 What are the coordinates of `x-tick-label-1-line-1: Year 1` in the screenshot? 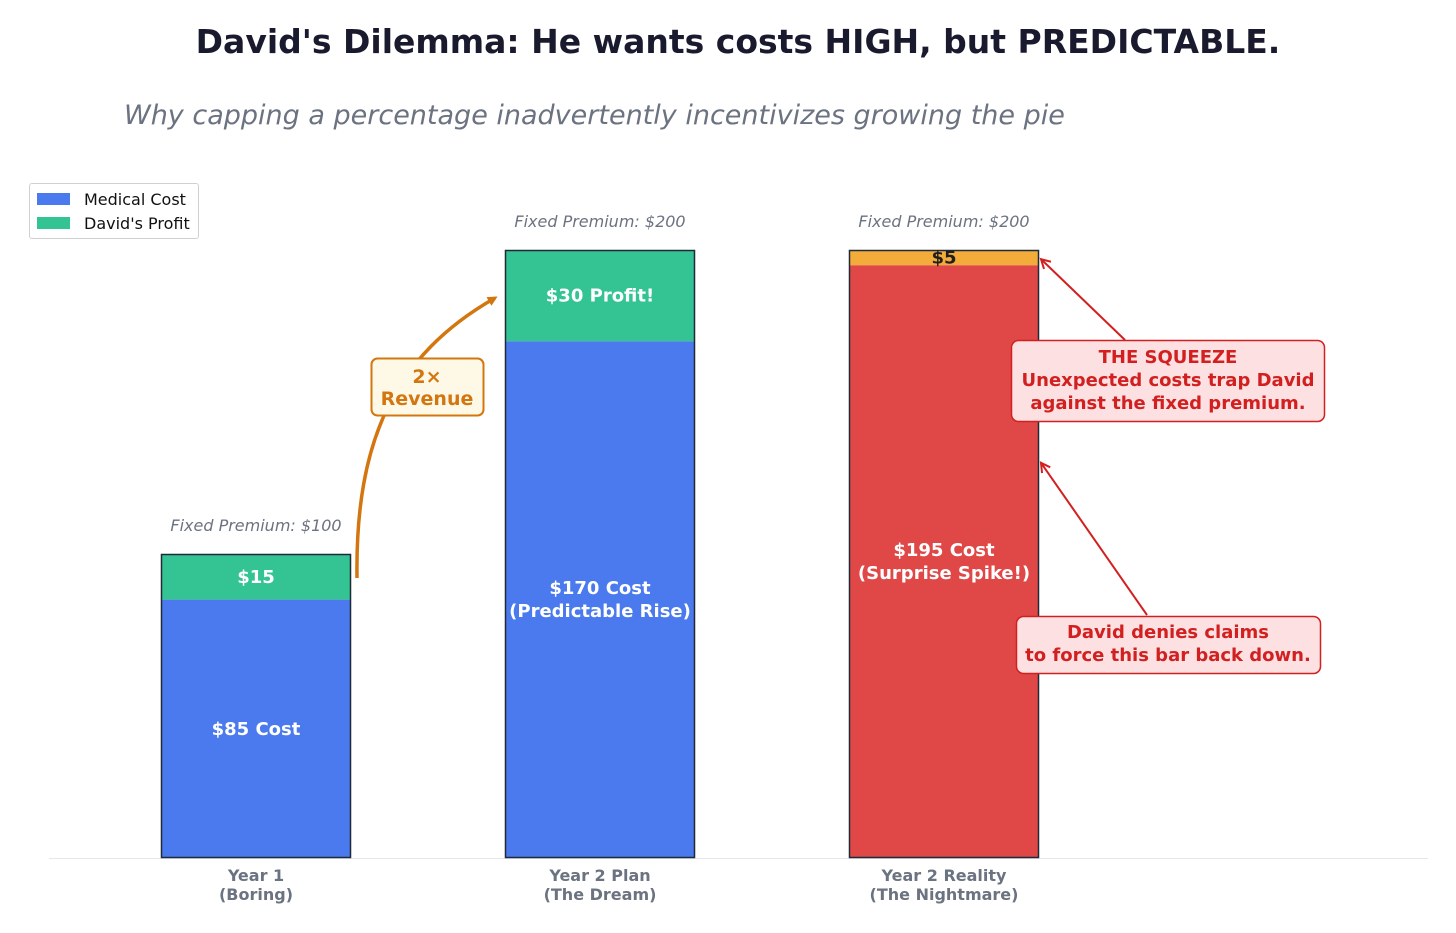 It's located at (255, 875).